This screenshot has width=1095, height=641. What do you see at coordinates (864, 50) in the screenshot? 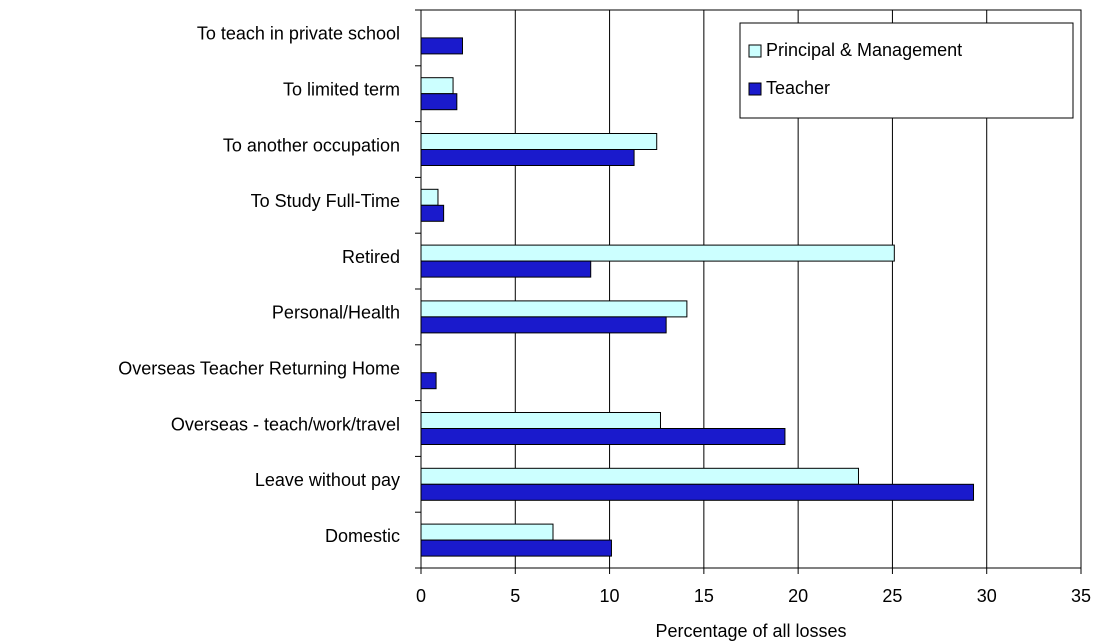
I see `legend-label: Principal & Management` at bounding box center [864, 50].